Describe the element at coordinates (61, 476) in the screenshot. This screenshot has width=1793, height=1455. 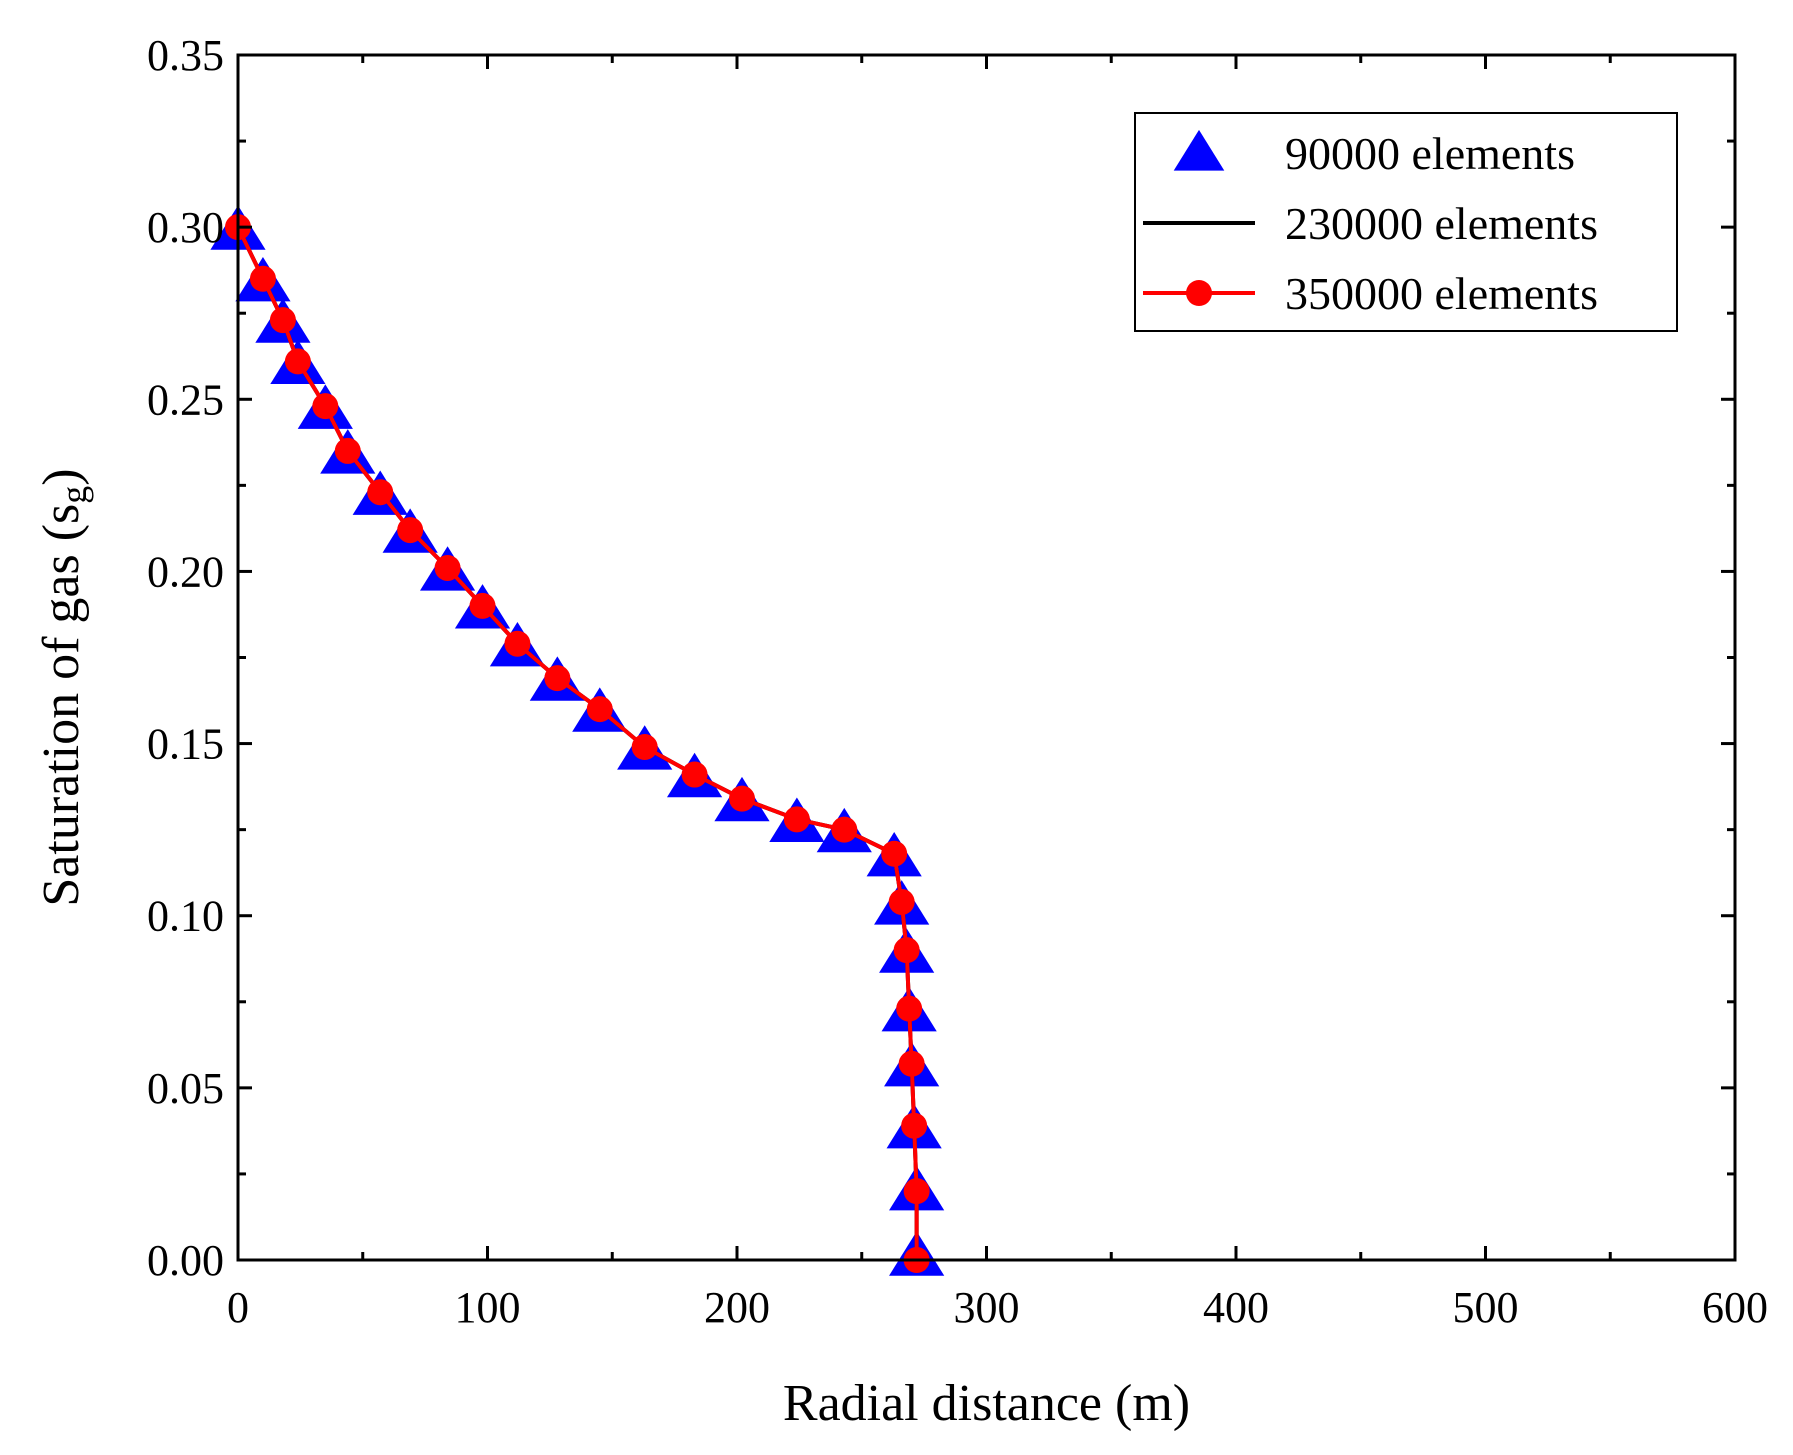
I see `y-axis-title-close: )` at that location.